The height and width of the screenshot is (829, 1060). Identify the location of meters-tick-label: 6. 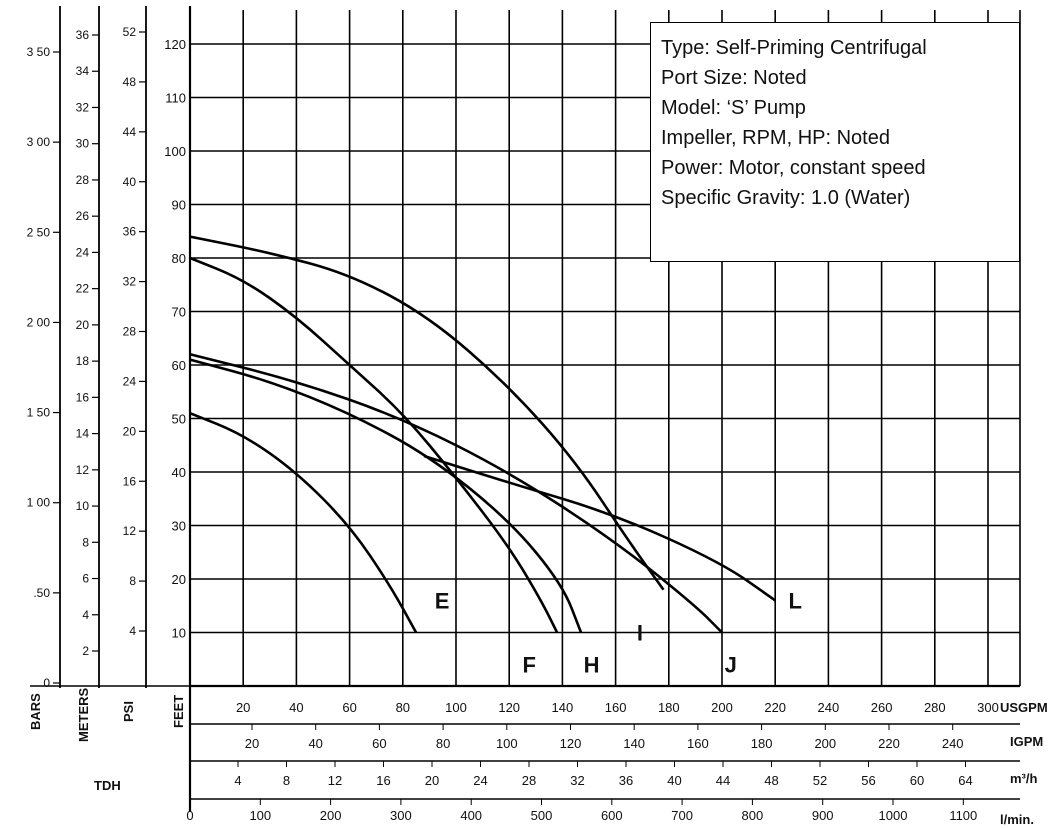
(85, 579).